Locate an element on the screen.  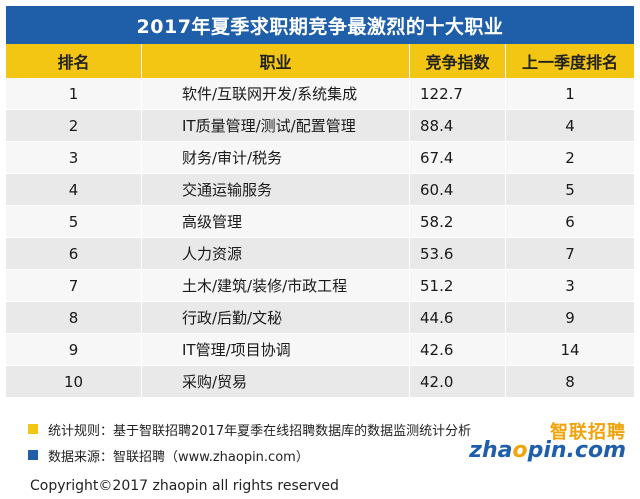
table-row: 9 IT管理/项目协调 42.6 14 is located at coordinates (320, 350).